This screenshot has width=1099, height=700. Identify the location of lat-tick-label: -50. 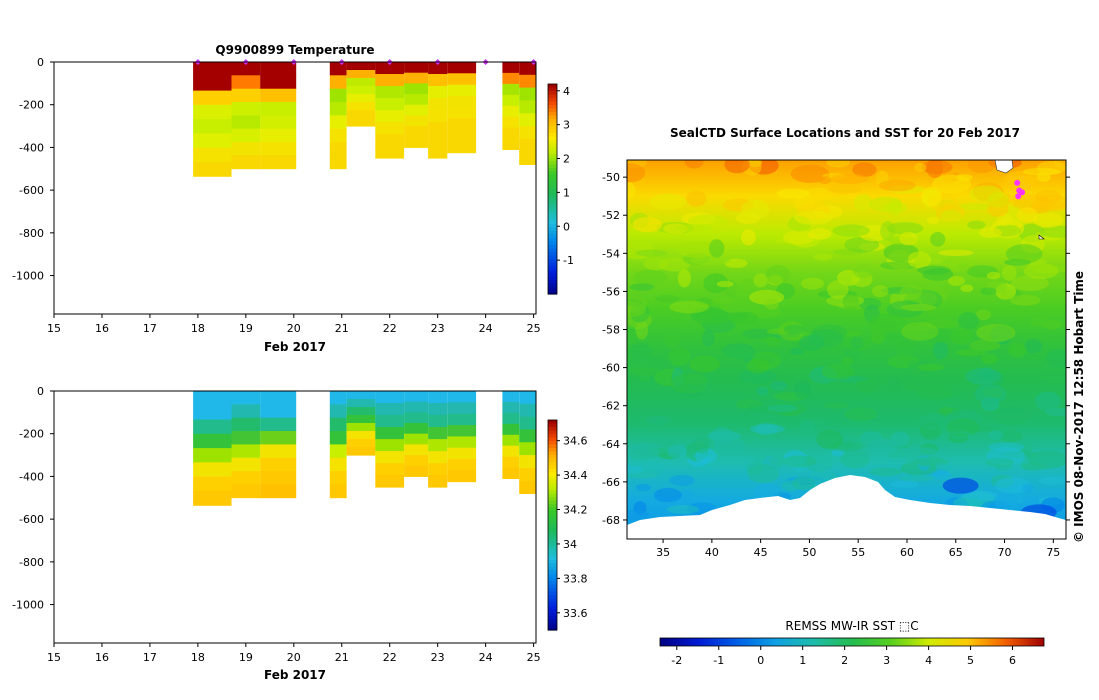
(611, 177).